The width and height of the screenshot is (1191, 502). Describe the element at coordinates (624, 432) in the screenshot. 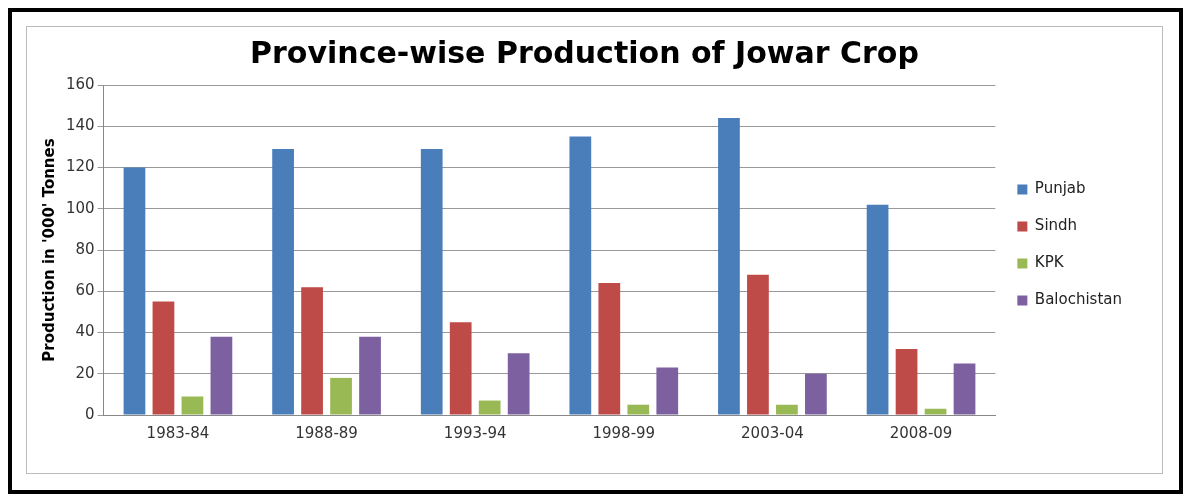

I see `x-tick-label: 1998-99` at that location.